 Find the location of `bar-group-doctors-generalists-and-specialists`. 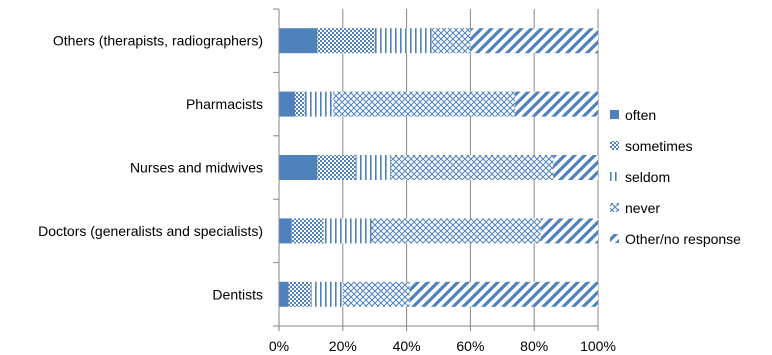

bar-group-doctors-generalists-and-specialists is located at coordinates (438, 231).